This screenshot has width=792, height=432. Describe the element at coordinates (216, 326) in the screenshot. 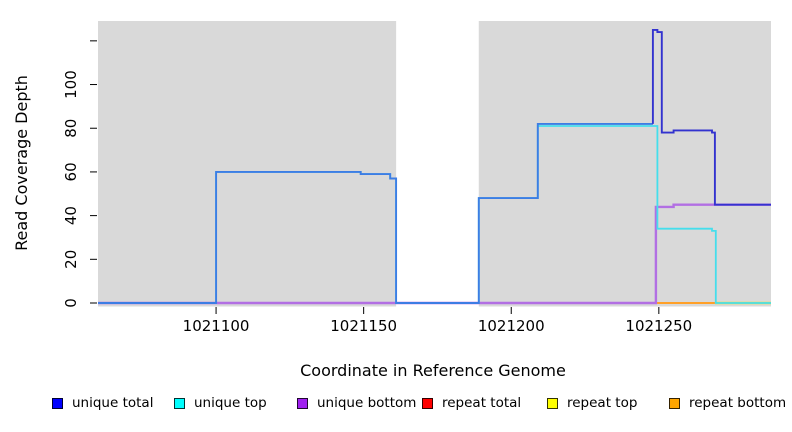

I see `x-axis-tick-label: 1021100` at that location.